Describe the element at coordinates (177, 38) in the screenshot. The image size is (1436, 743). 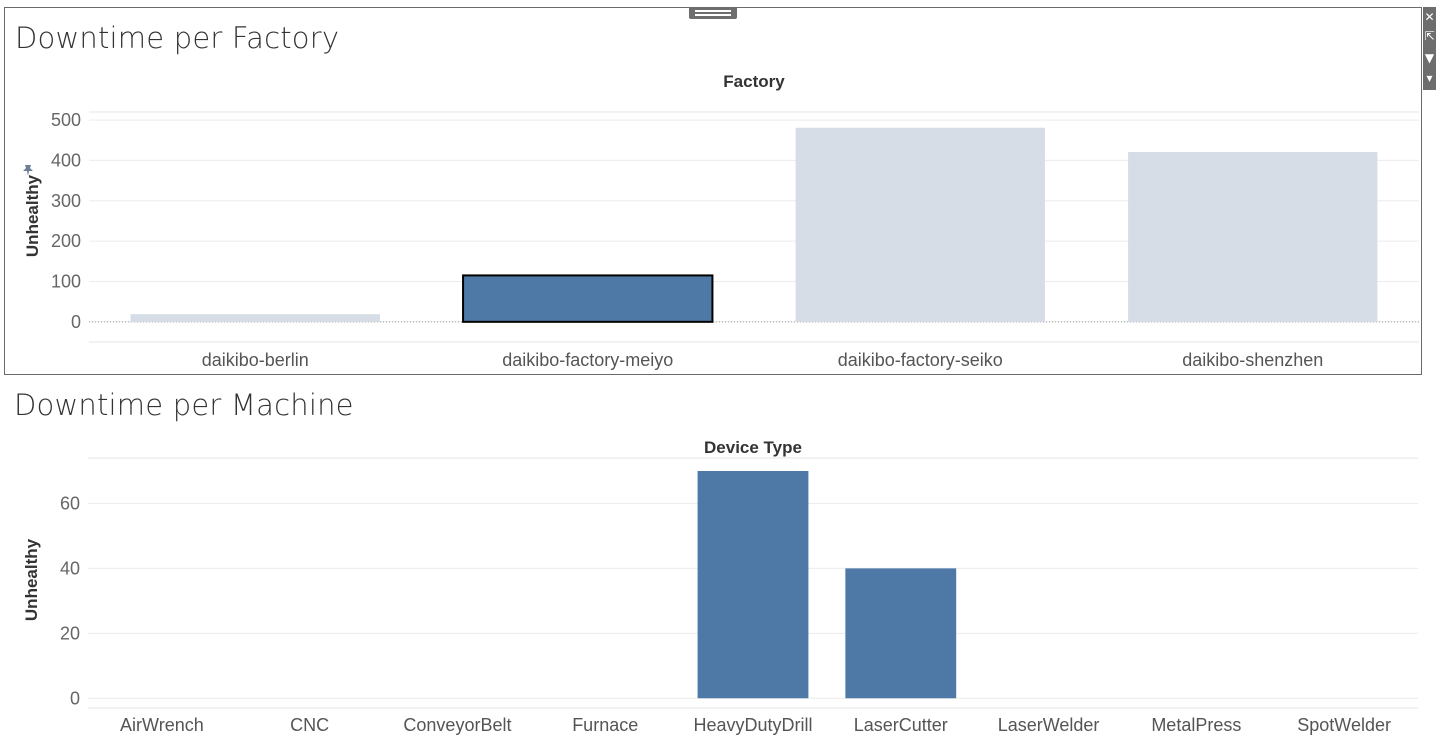
I see `factory-chart-title: Downtime per Factory` at that location.